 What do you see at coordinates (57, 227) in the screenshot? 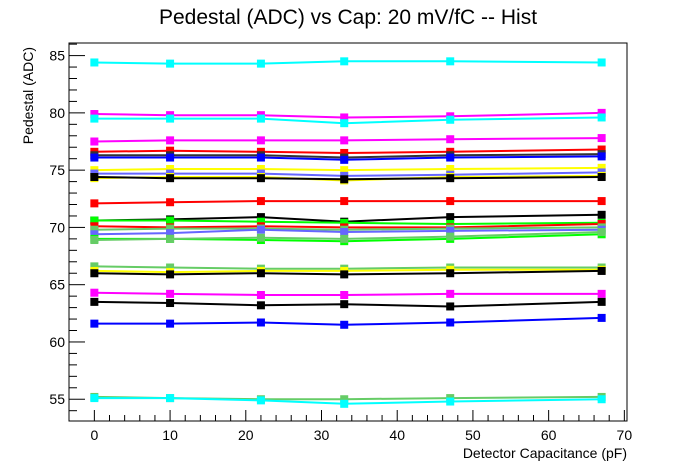
I see `y-tick-label: 70` at bounding box center [57, 227].